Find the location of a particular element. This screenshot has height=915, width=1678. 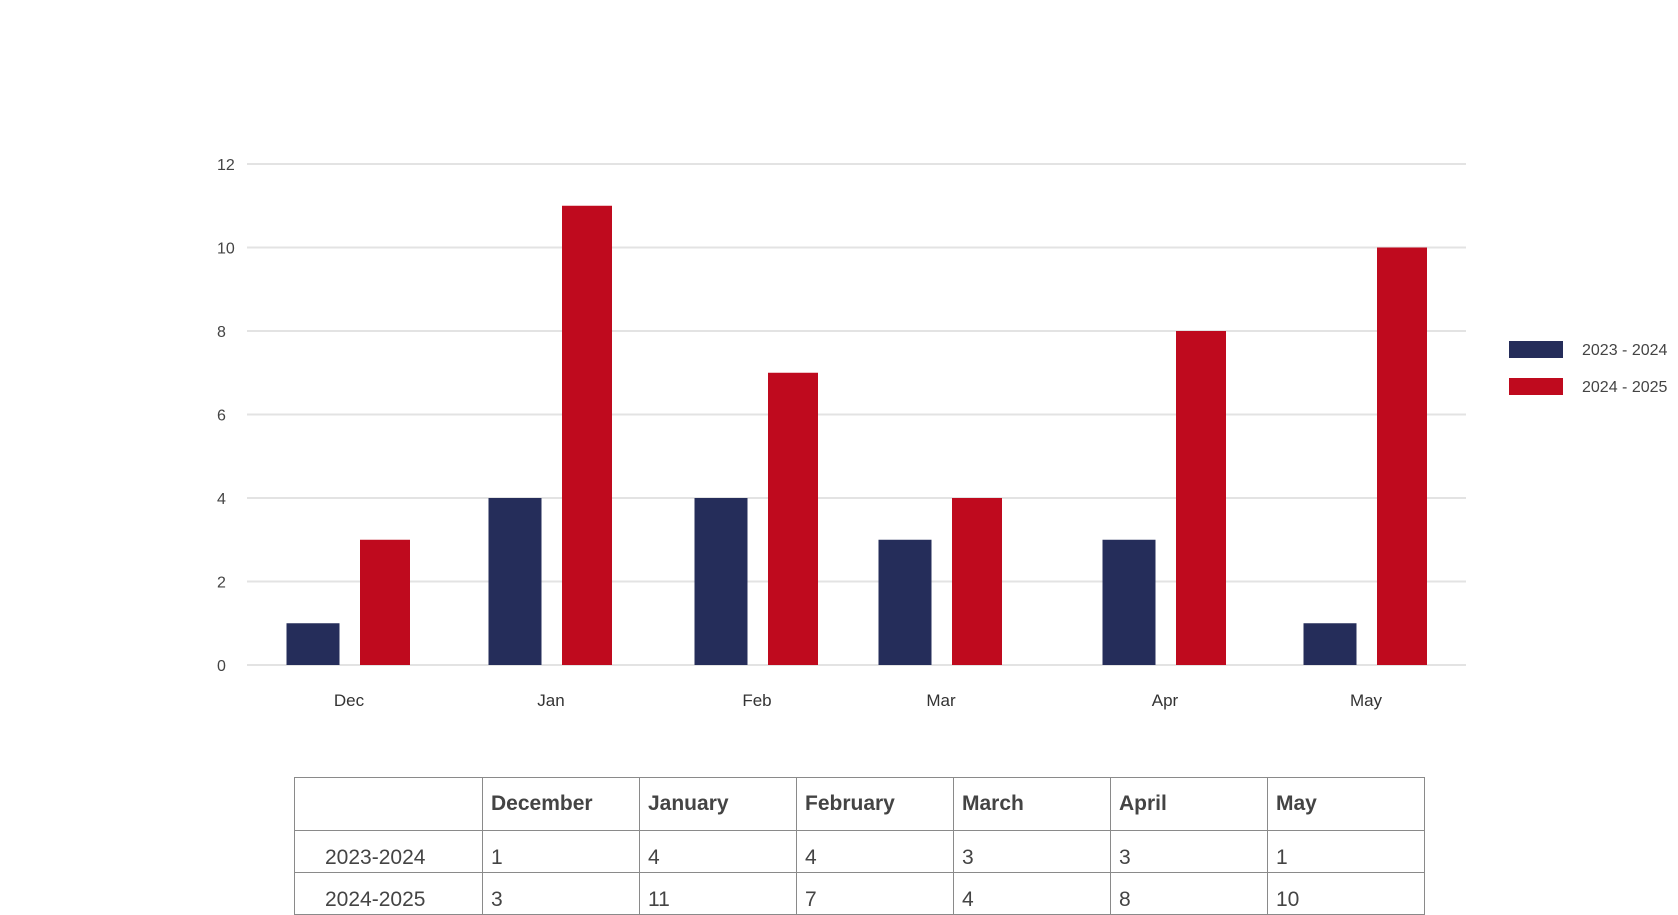

y-tick-label: 0 is located at coordinates (221, 666).